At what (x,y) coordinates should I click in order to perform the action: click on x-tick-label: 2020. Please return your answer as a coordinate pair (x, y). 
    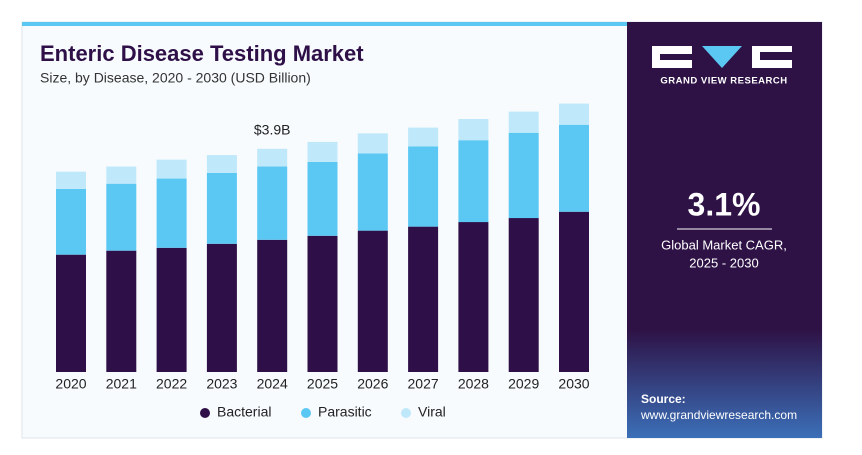
    Looking at the image, I should click on (70, 384).